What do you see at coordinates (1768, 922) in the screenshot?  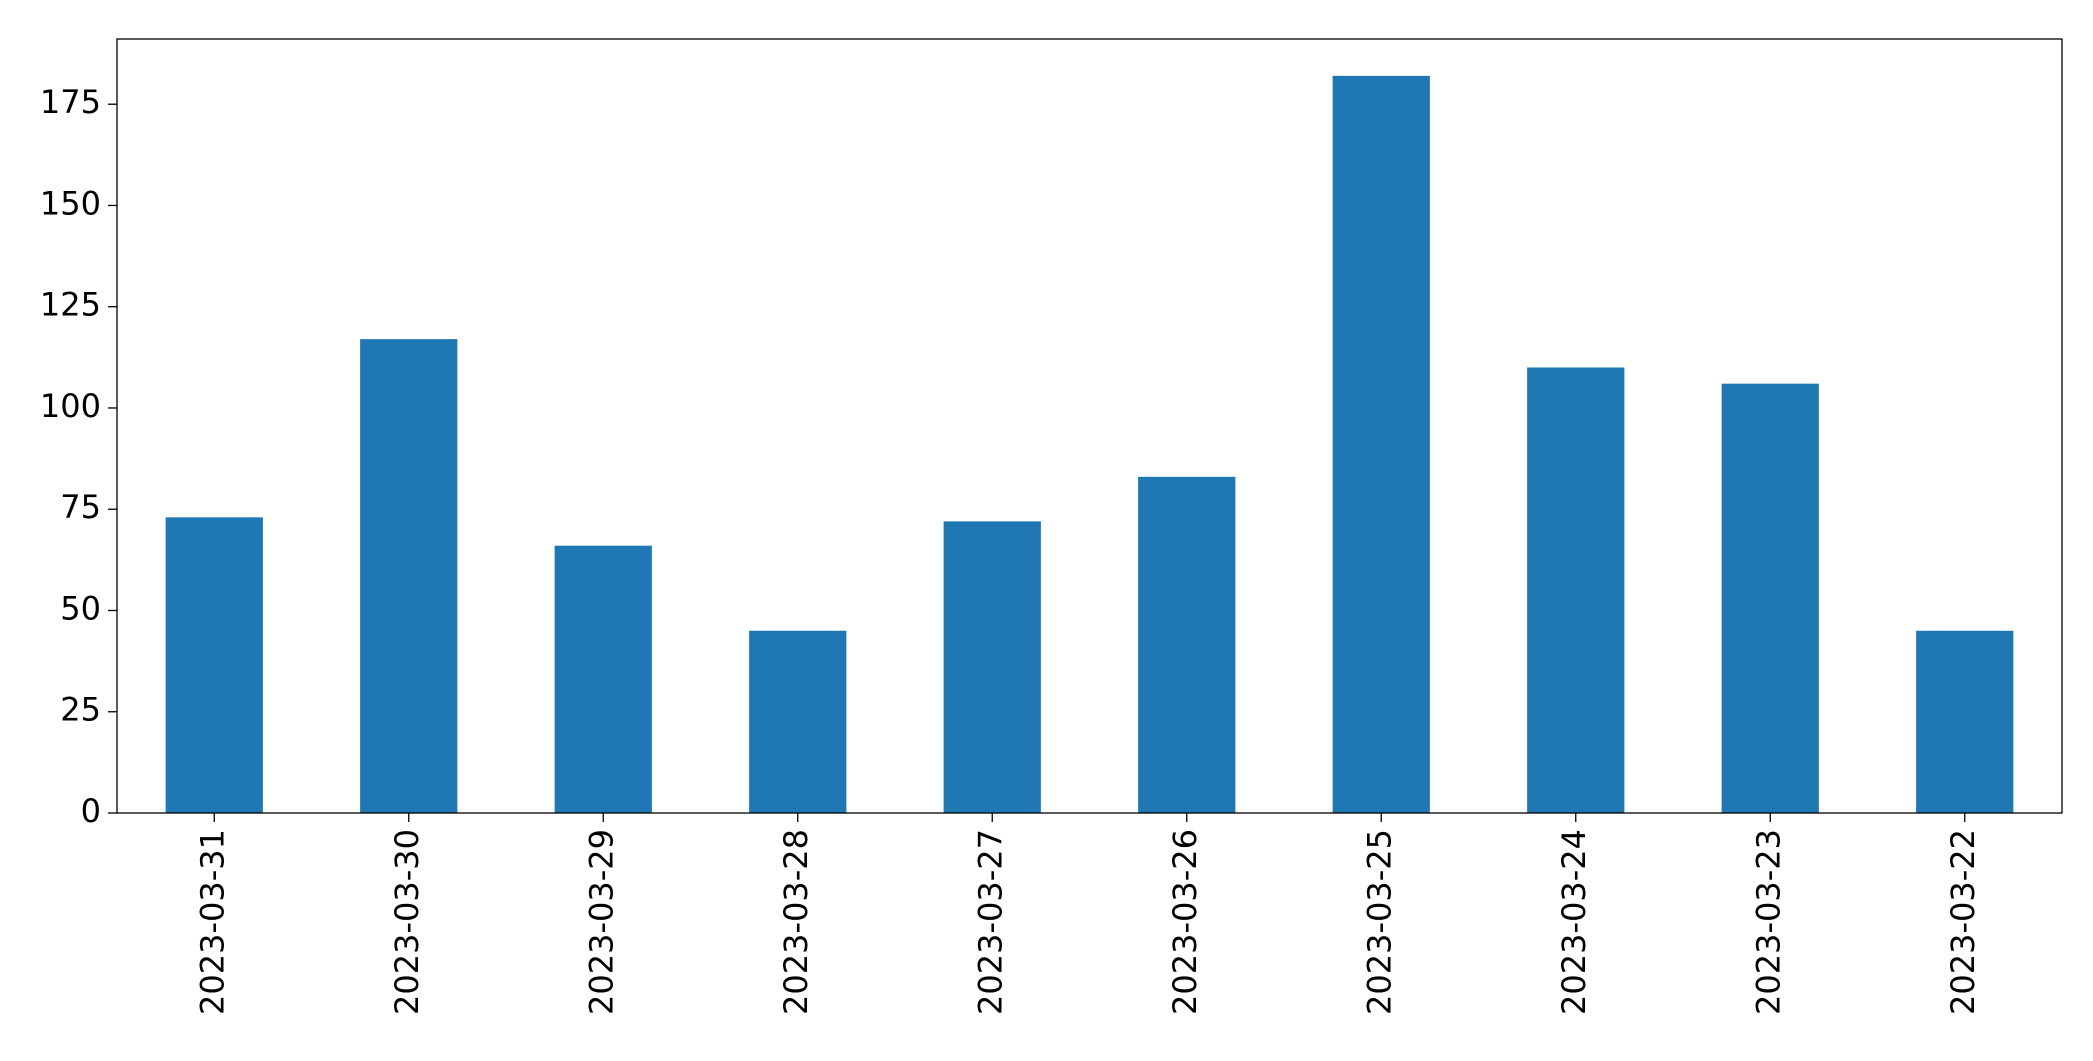 I see `x-tick-label: 2023-03-23` at bounding box center [1768, 922].